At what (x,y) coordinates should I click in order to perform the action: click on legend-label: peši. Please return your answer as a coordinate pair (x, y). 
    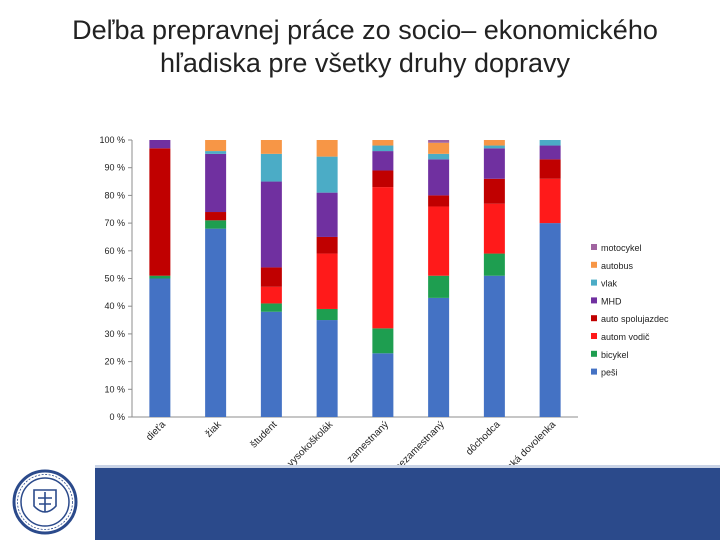
    Looking at the image, I should click on (609, 373).